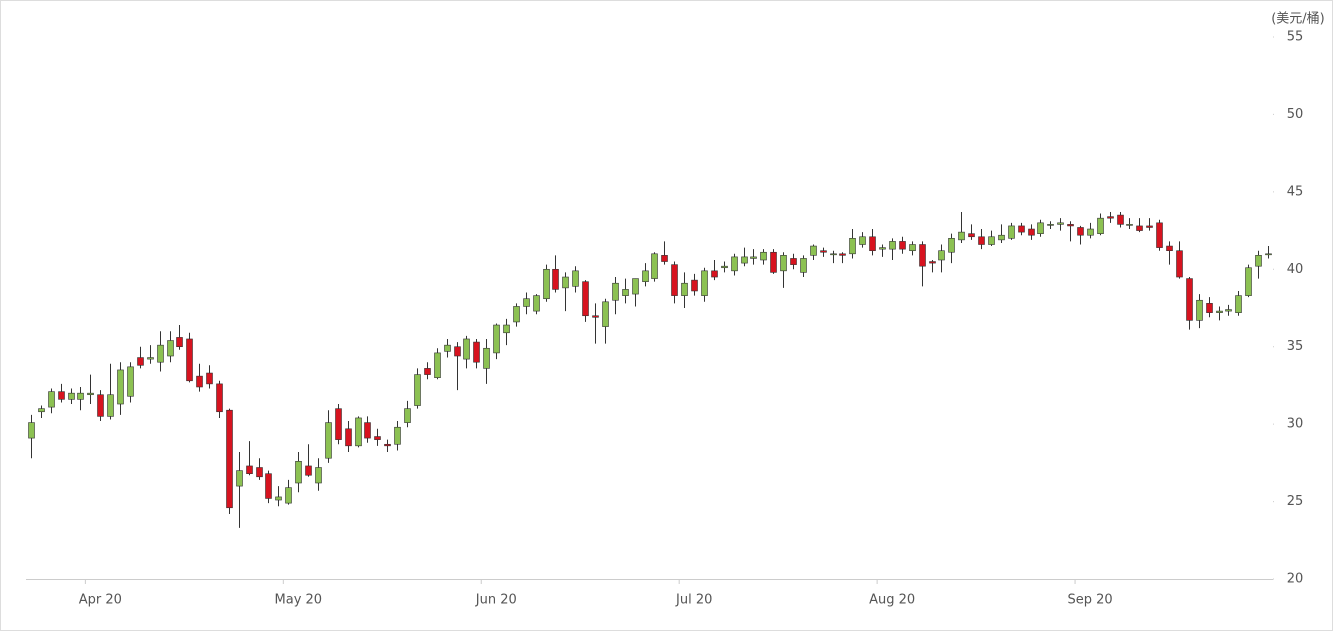 Image resolution: width=1333 pixels, height=631 pixels. I want to click on y-tick-label: 25, so click(1295, 501).